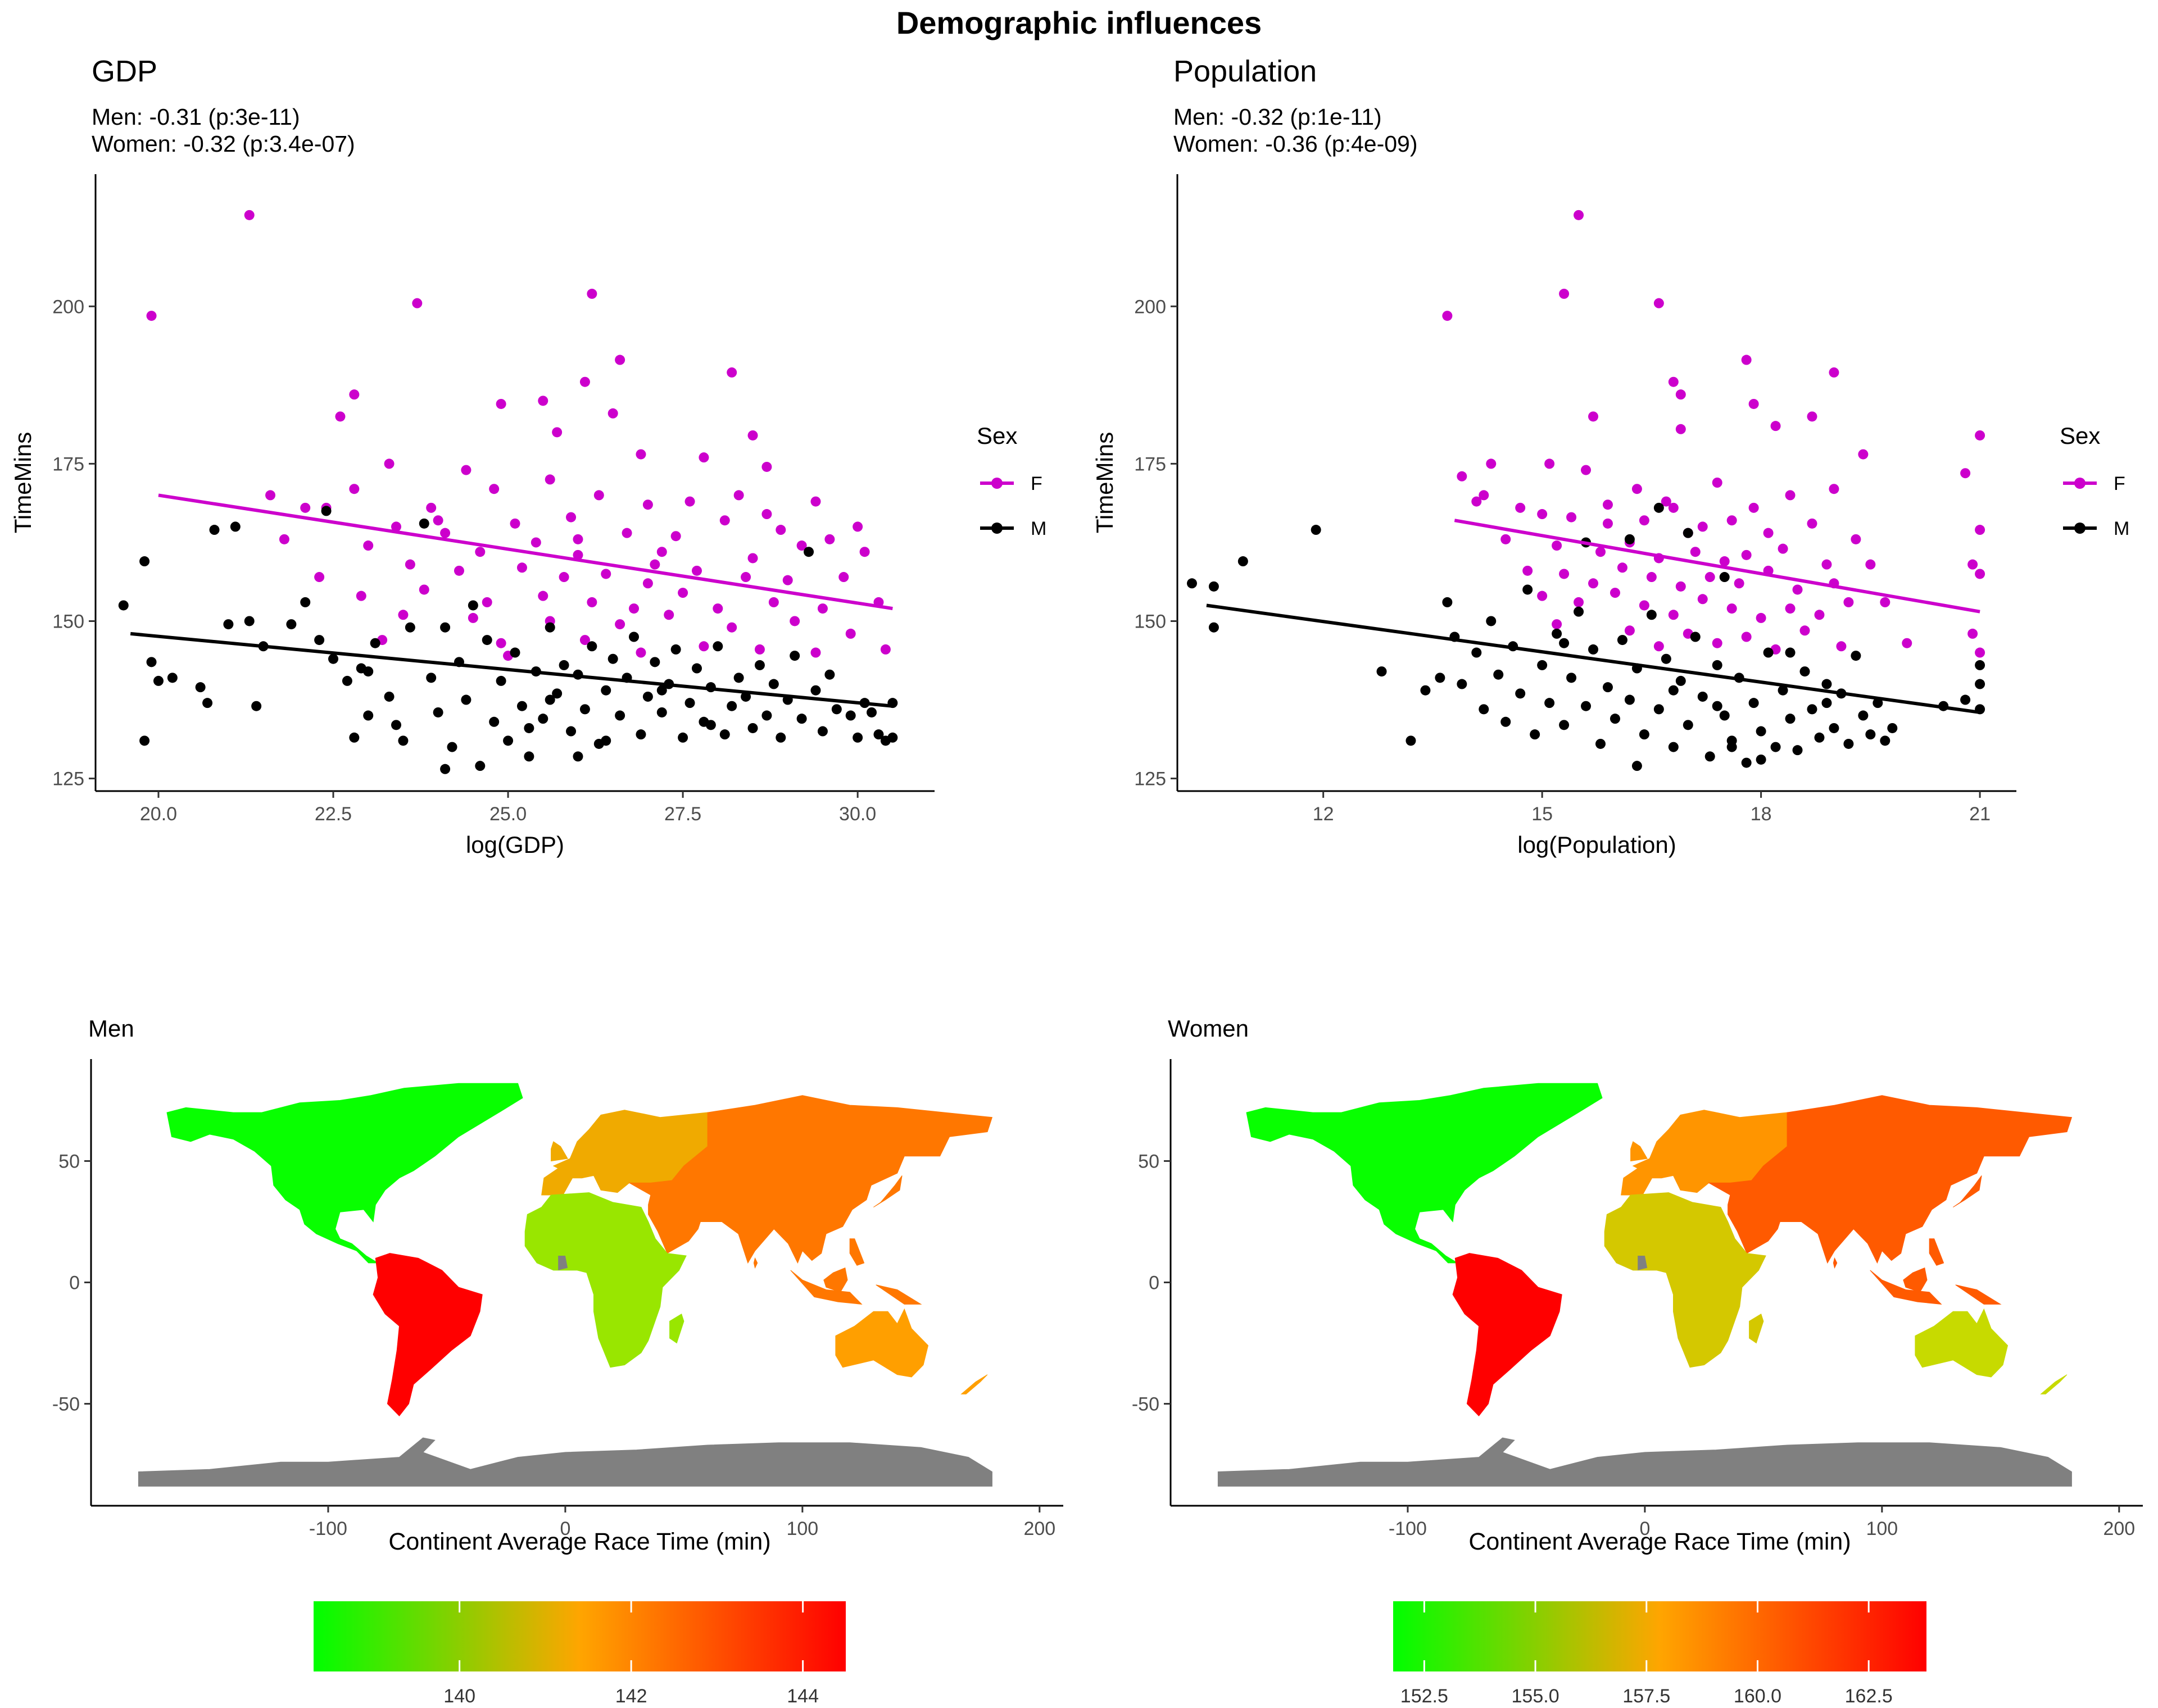 The image size is (2158, 1708). I want to click on x-tick-label: 200, so click(2119, 1528).